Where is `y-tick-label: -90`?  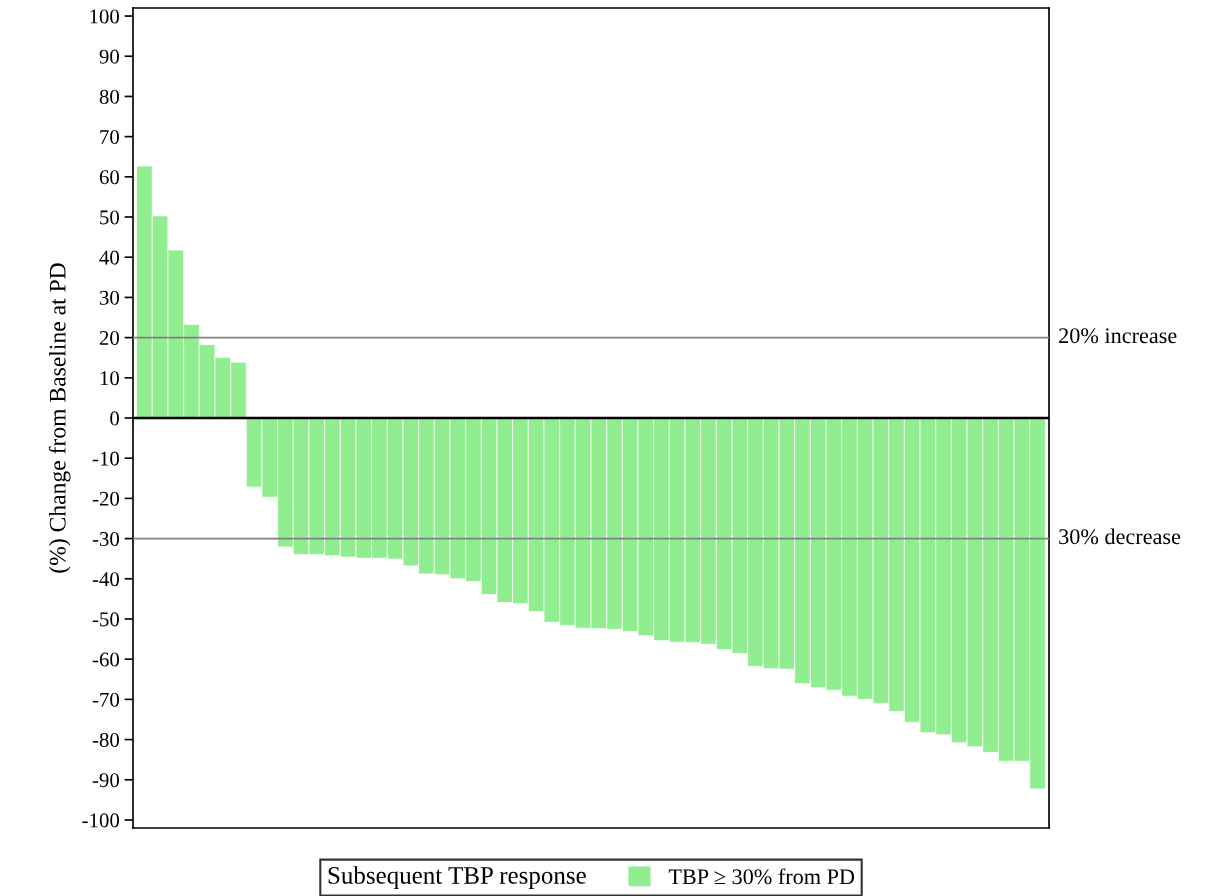 y-tick-label: -90 is located at coordinates (106, 780).